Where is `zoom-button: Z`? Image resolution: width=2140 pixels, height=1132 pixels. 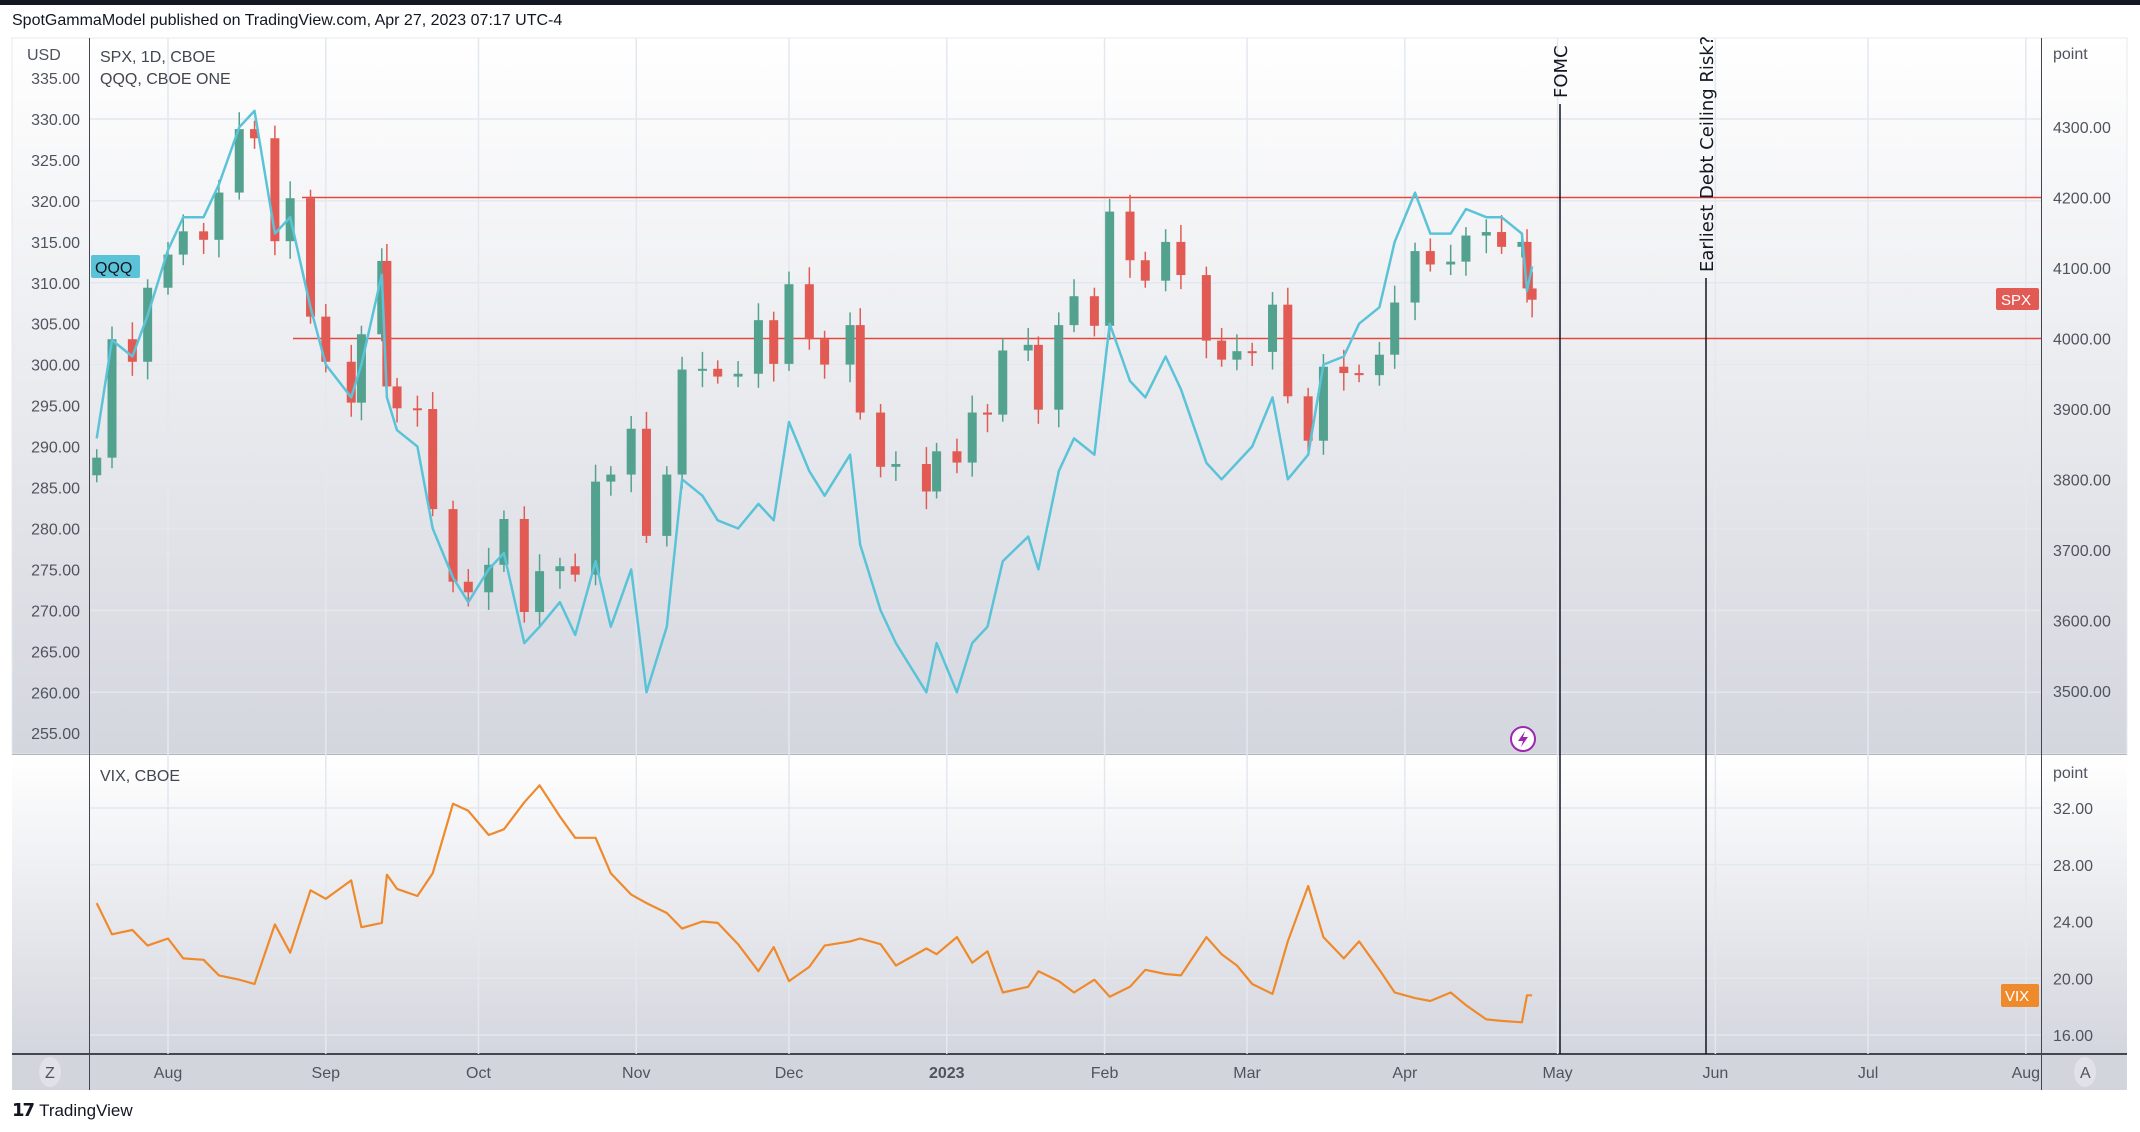
zoom-button: Z is located at coordinates (50, 1072).